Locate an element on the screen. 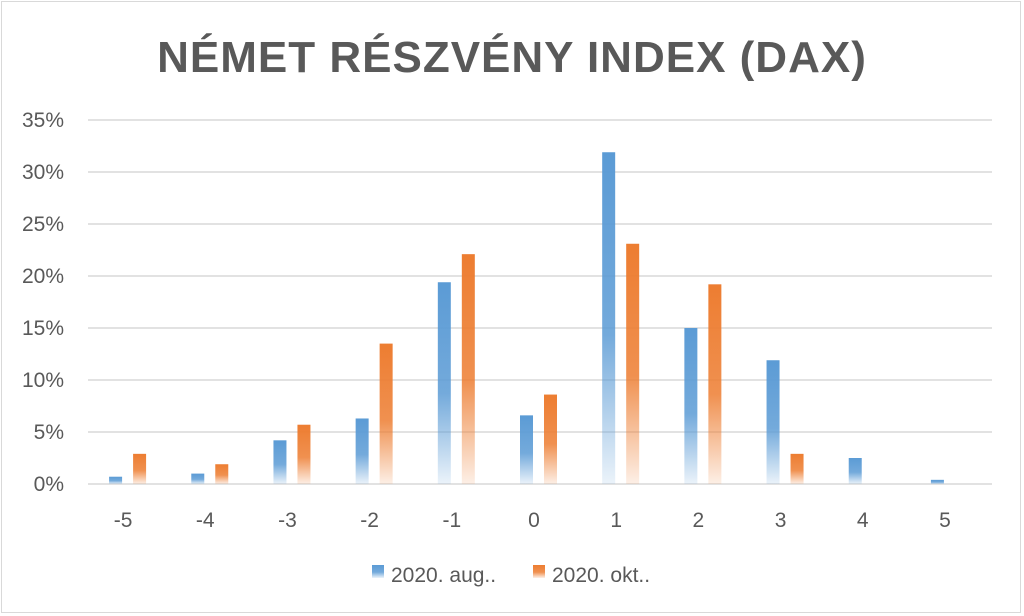 This screenshot has width=1024, height=616. bar-aug--3 is located at coordinates (280, 462).